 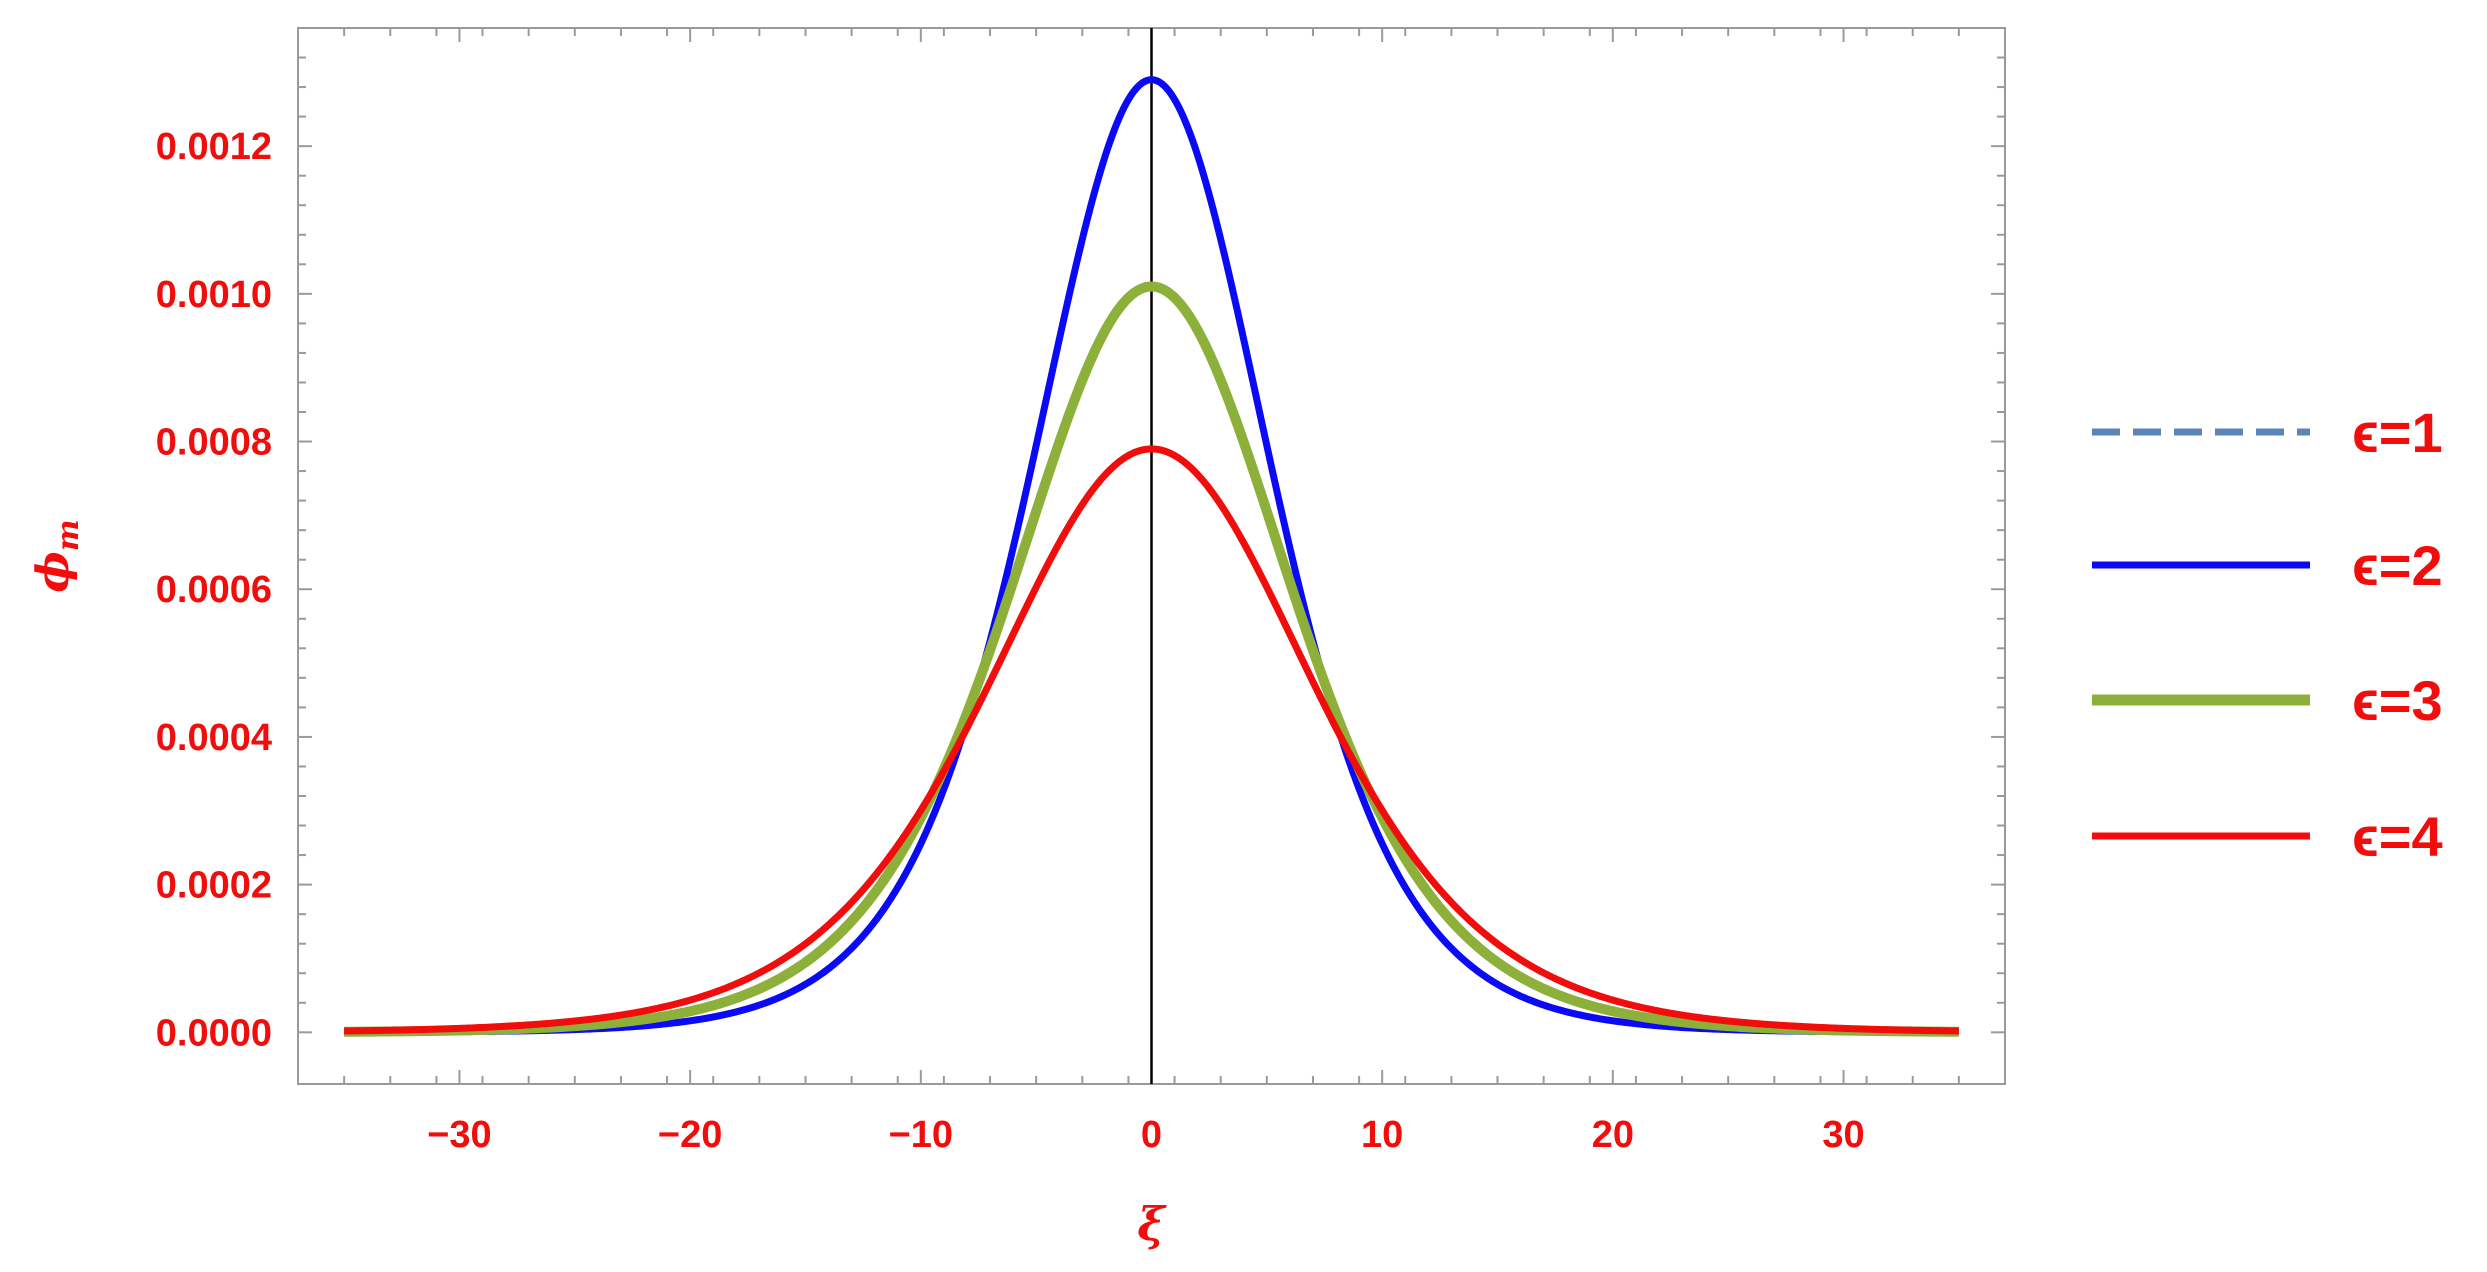 What do you see at coordinates (214, 738) in the screenshot?
I see `y-tick-label: 0.0004` at bounding box center [214, 738].